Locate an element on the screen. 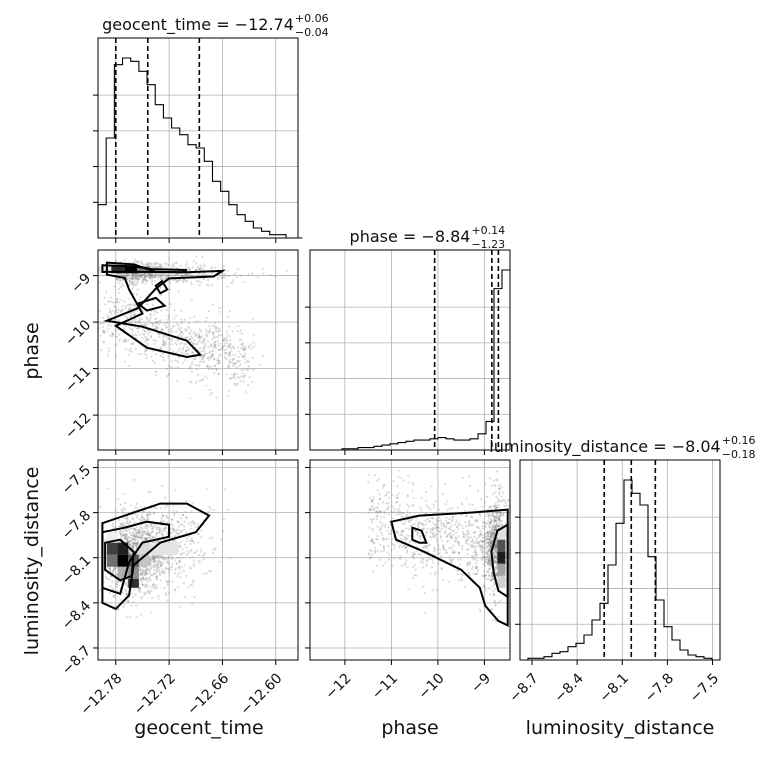  x-axis-label-geocent-time: geocent_time is located at coordinates (198, 728).